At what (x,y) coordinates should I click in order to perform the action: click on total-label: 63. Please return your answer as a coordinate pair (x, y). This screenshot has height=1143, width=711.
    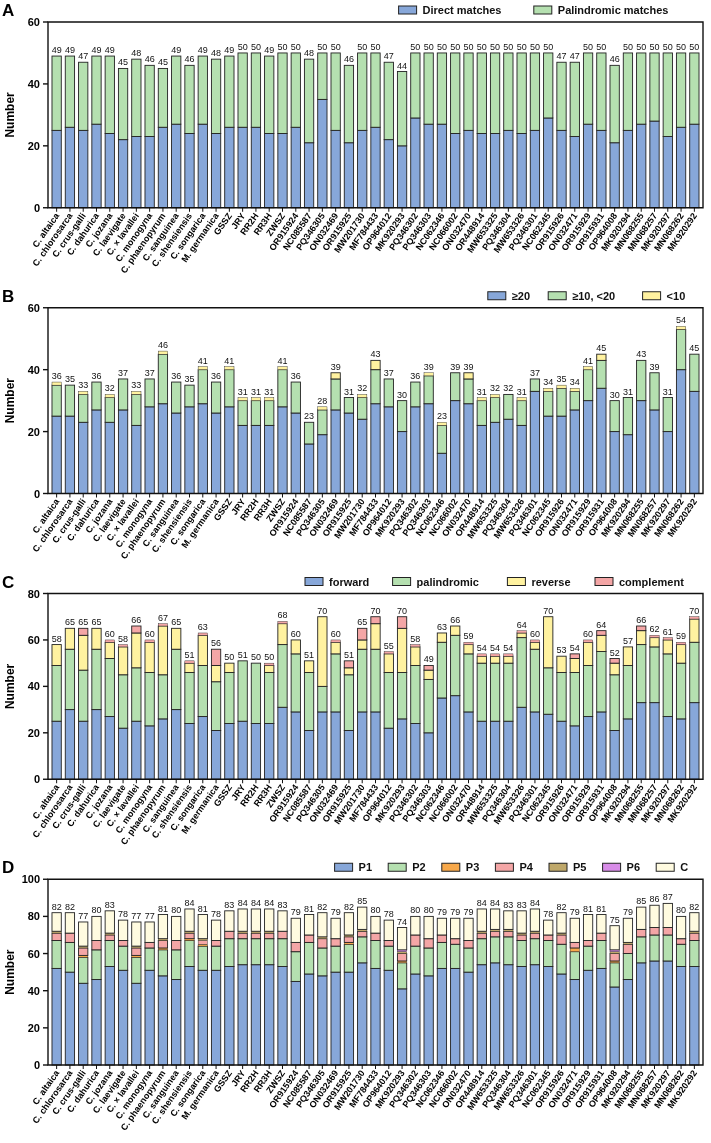
    Looking at the image, I should click on (202, 626).